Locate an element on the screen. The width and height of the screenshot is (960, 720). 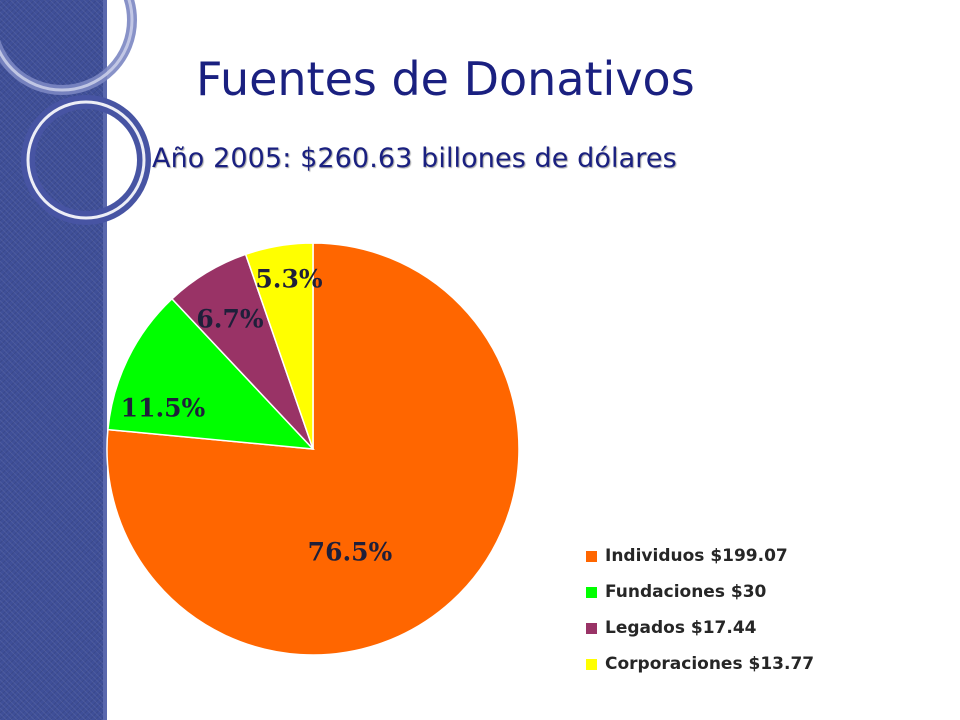
legend-label: Fundaciones $30 is located at coordinates (686, 592).